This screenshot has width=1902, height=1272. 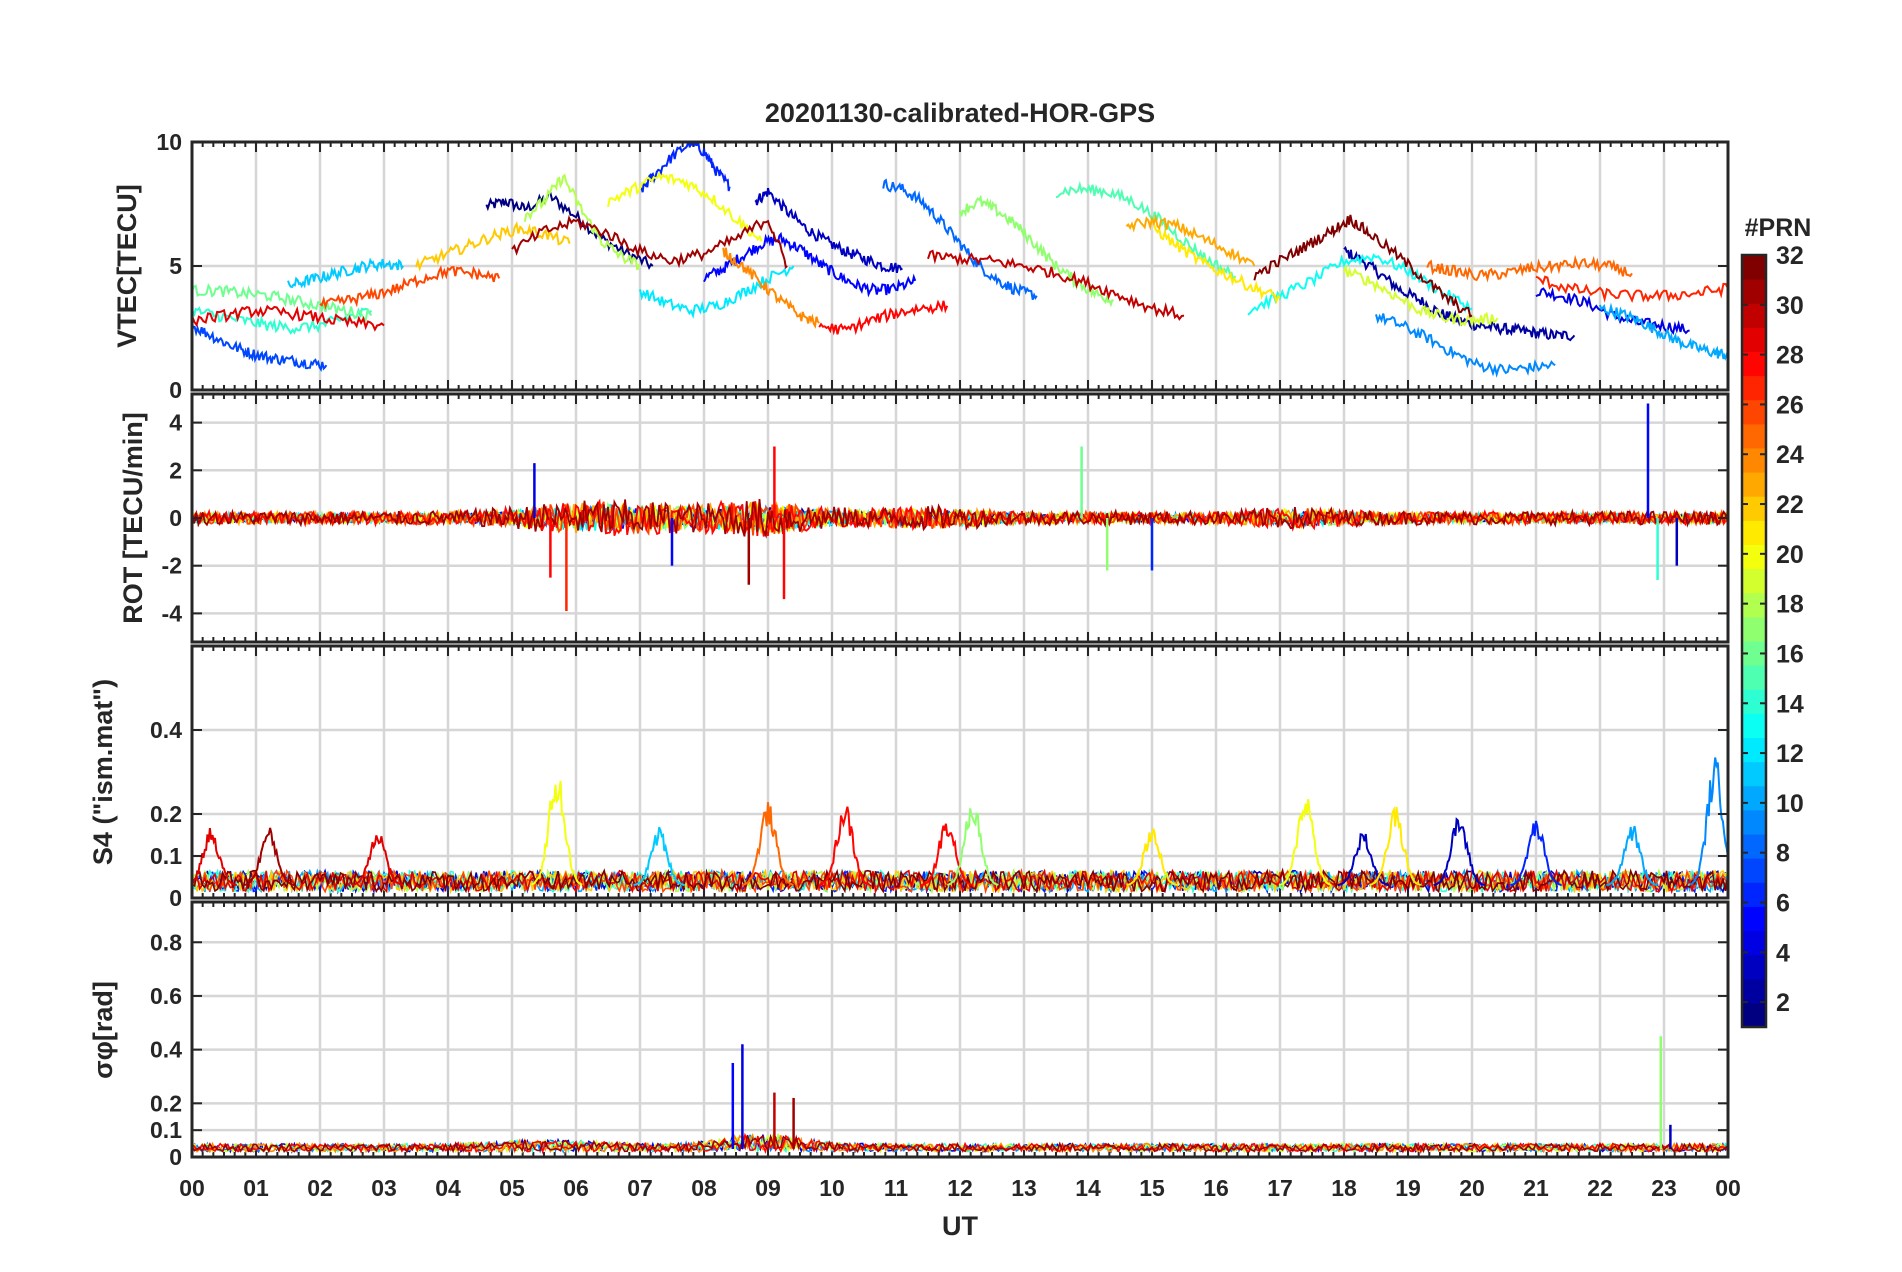 What do you see at coordinates (166, 730) in the screenshot?
I see `y-tick-label: 0.4` at bounding box center [166, 730].